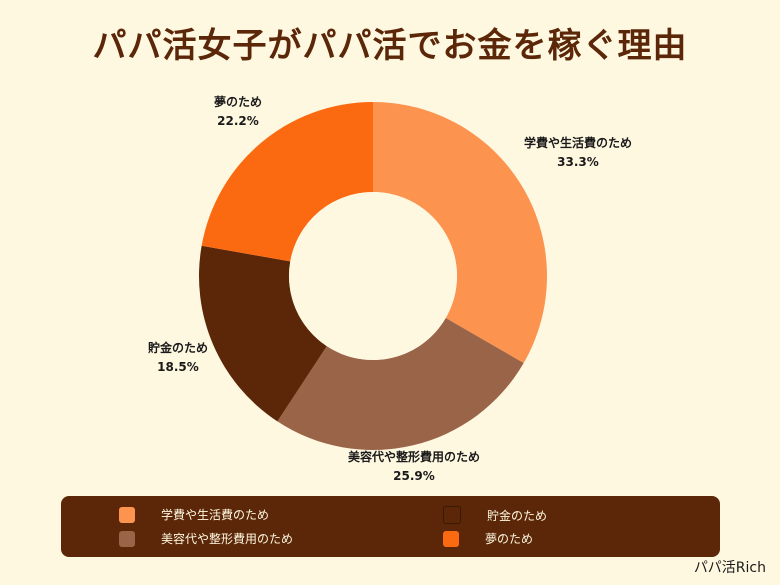  What do you see at coordinates (127, 538) in the screenshot?
I see `legend-swatch-beauty` at bounding box center [127, 538].